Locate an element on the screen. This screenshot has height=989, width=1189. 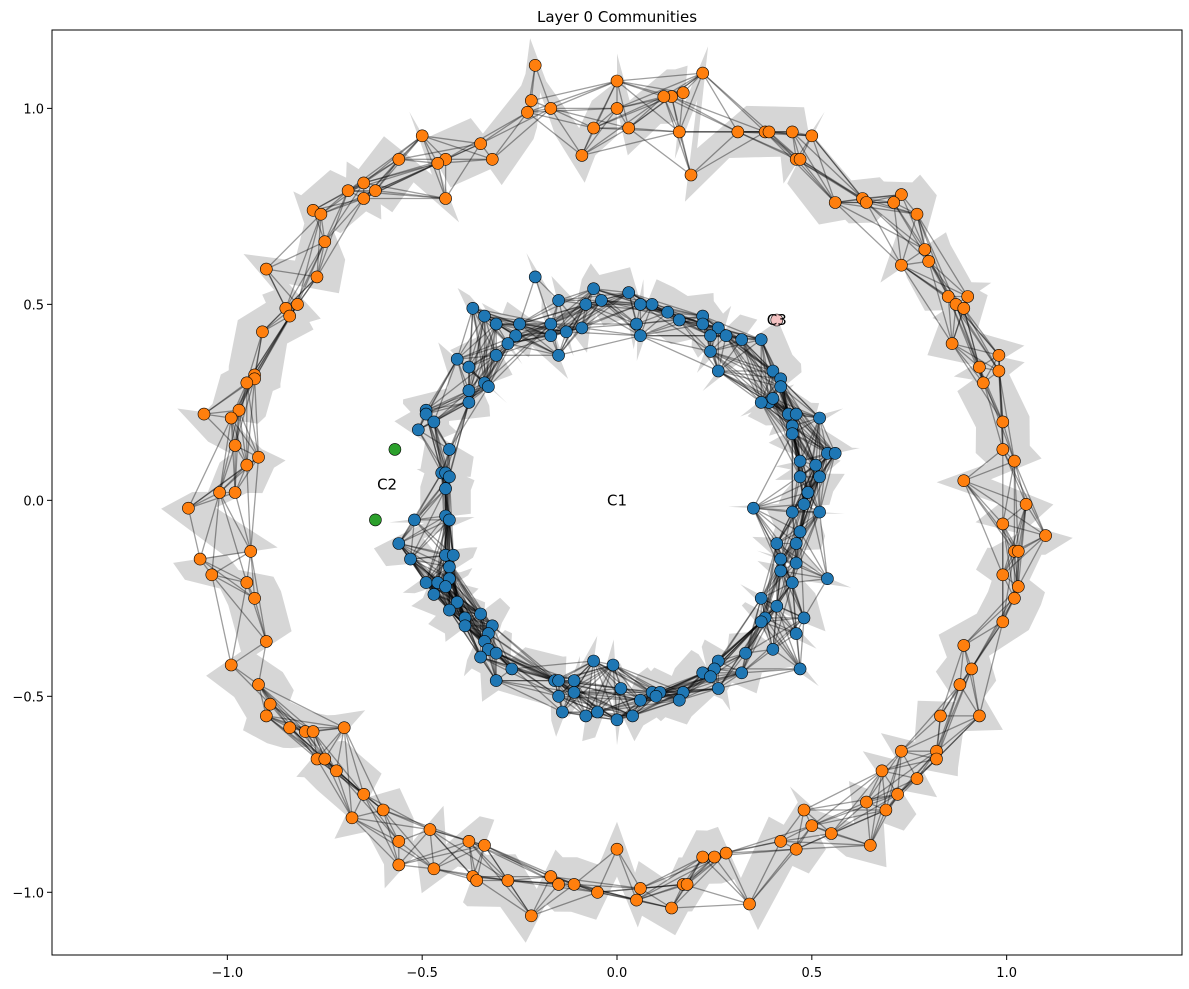
community-label: C3 is located at coordinates (777, 320).